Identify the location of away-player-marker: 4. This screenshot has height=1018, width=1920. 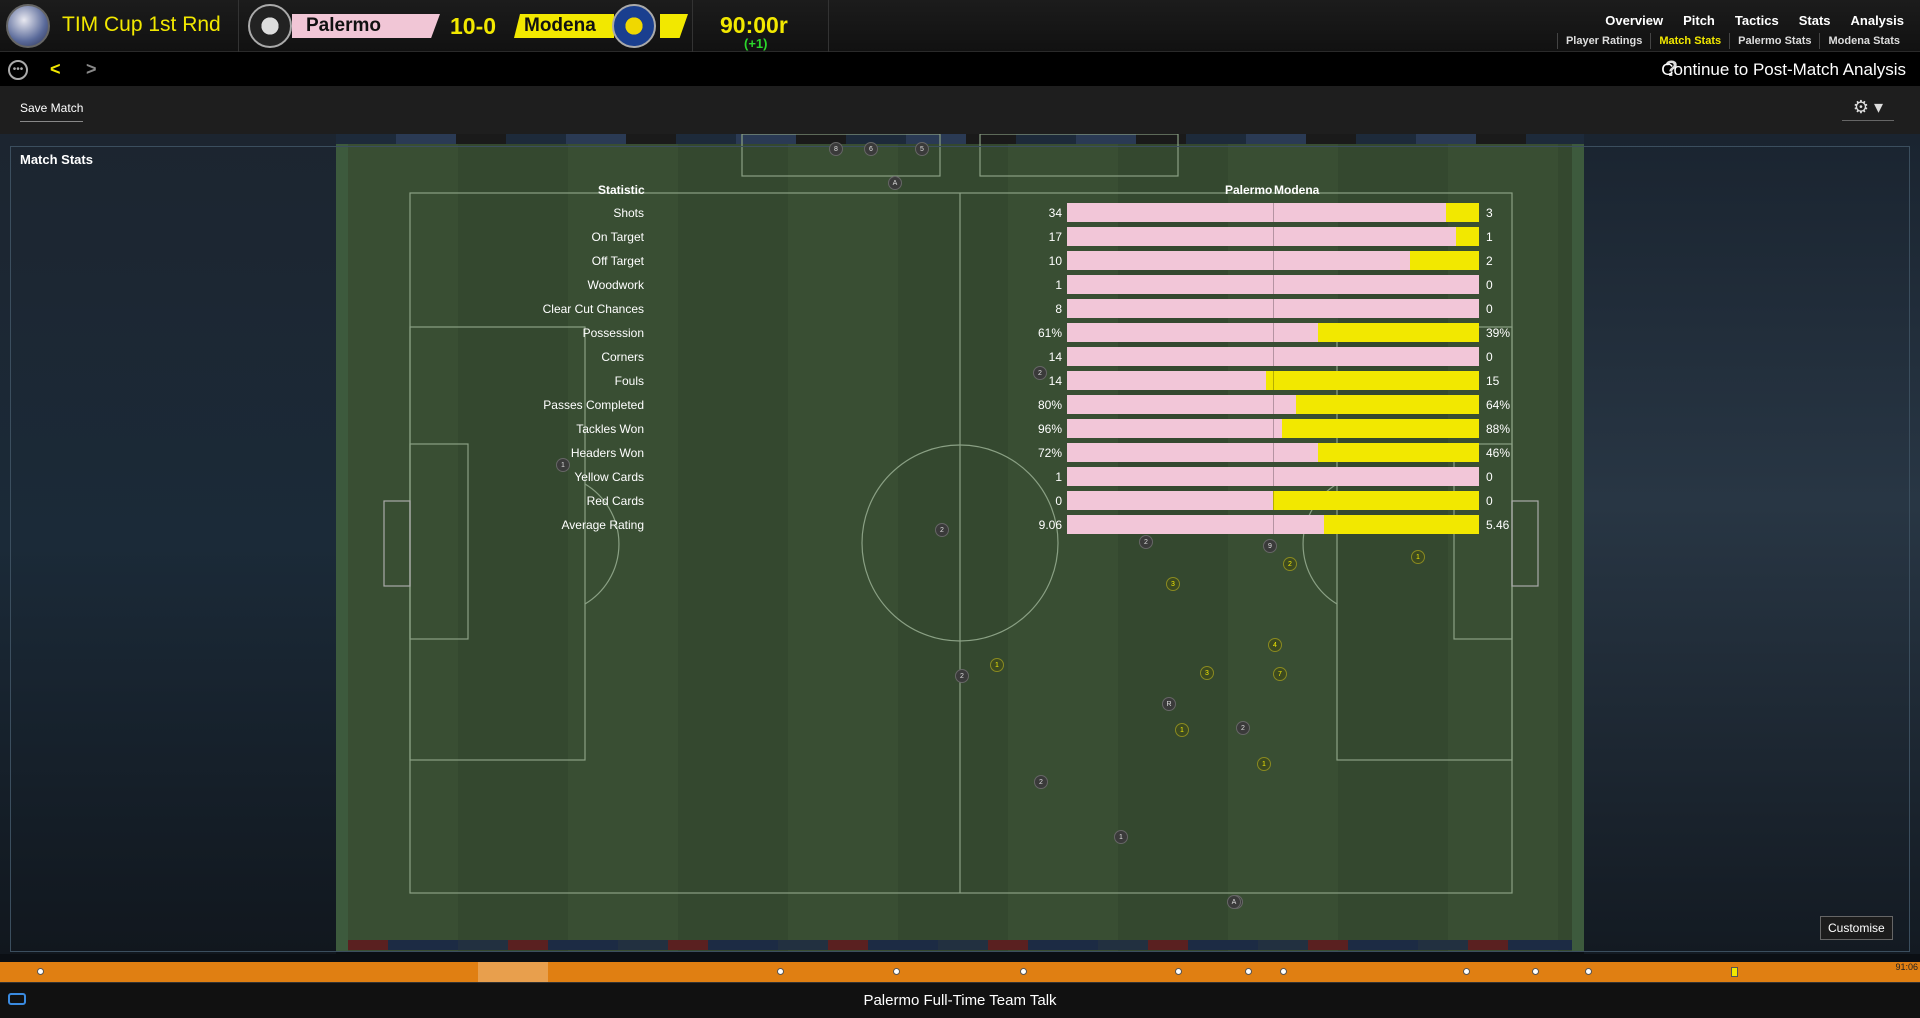
(1275, 645).